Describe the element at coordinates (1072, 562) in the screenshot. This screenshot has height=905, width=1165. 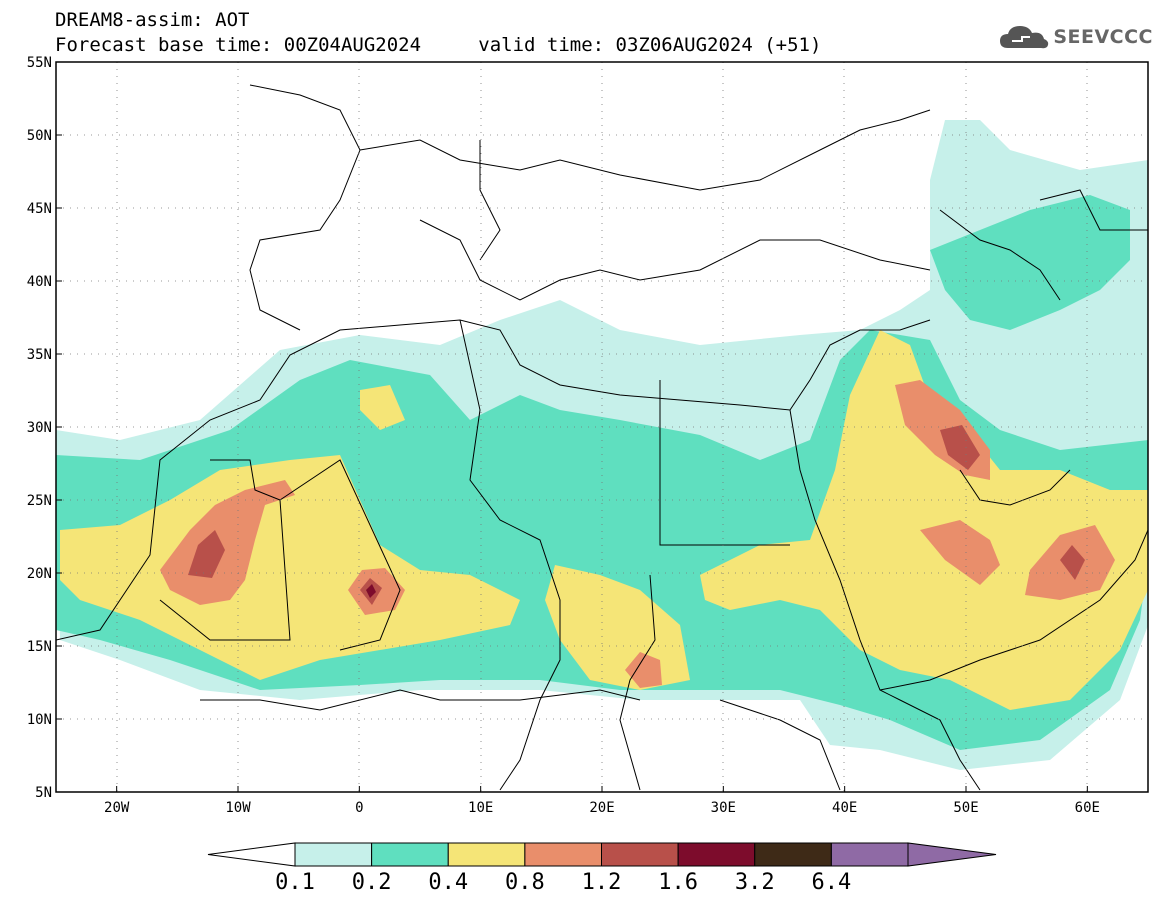
I see `aot-band-12-oman` at that location.